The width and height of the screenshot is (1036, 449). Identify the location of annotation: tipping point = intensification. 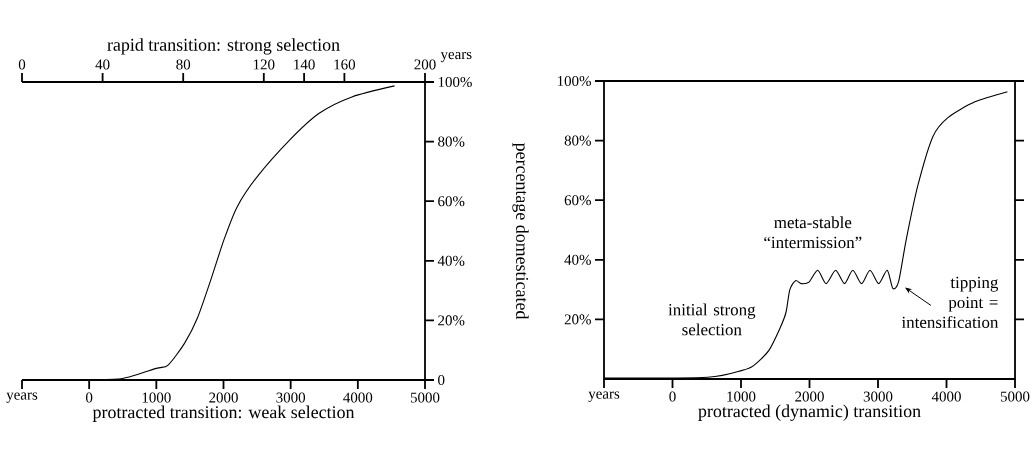
(950, 302).